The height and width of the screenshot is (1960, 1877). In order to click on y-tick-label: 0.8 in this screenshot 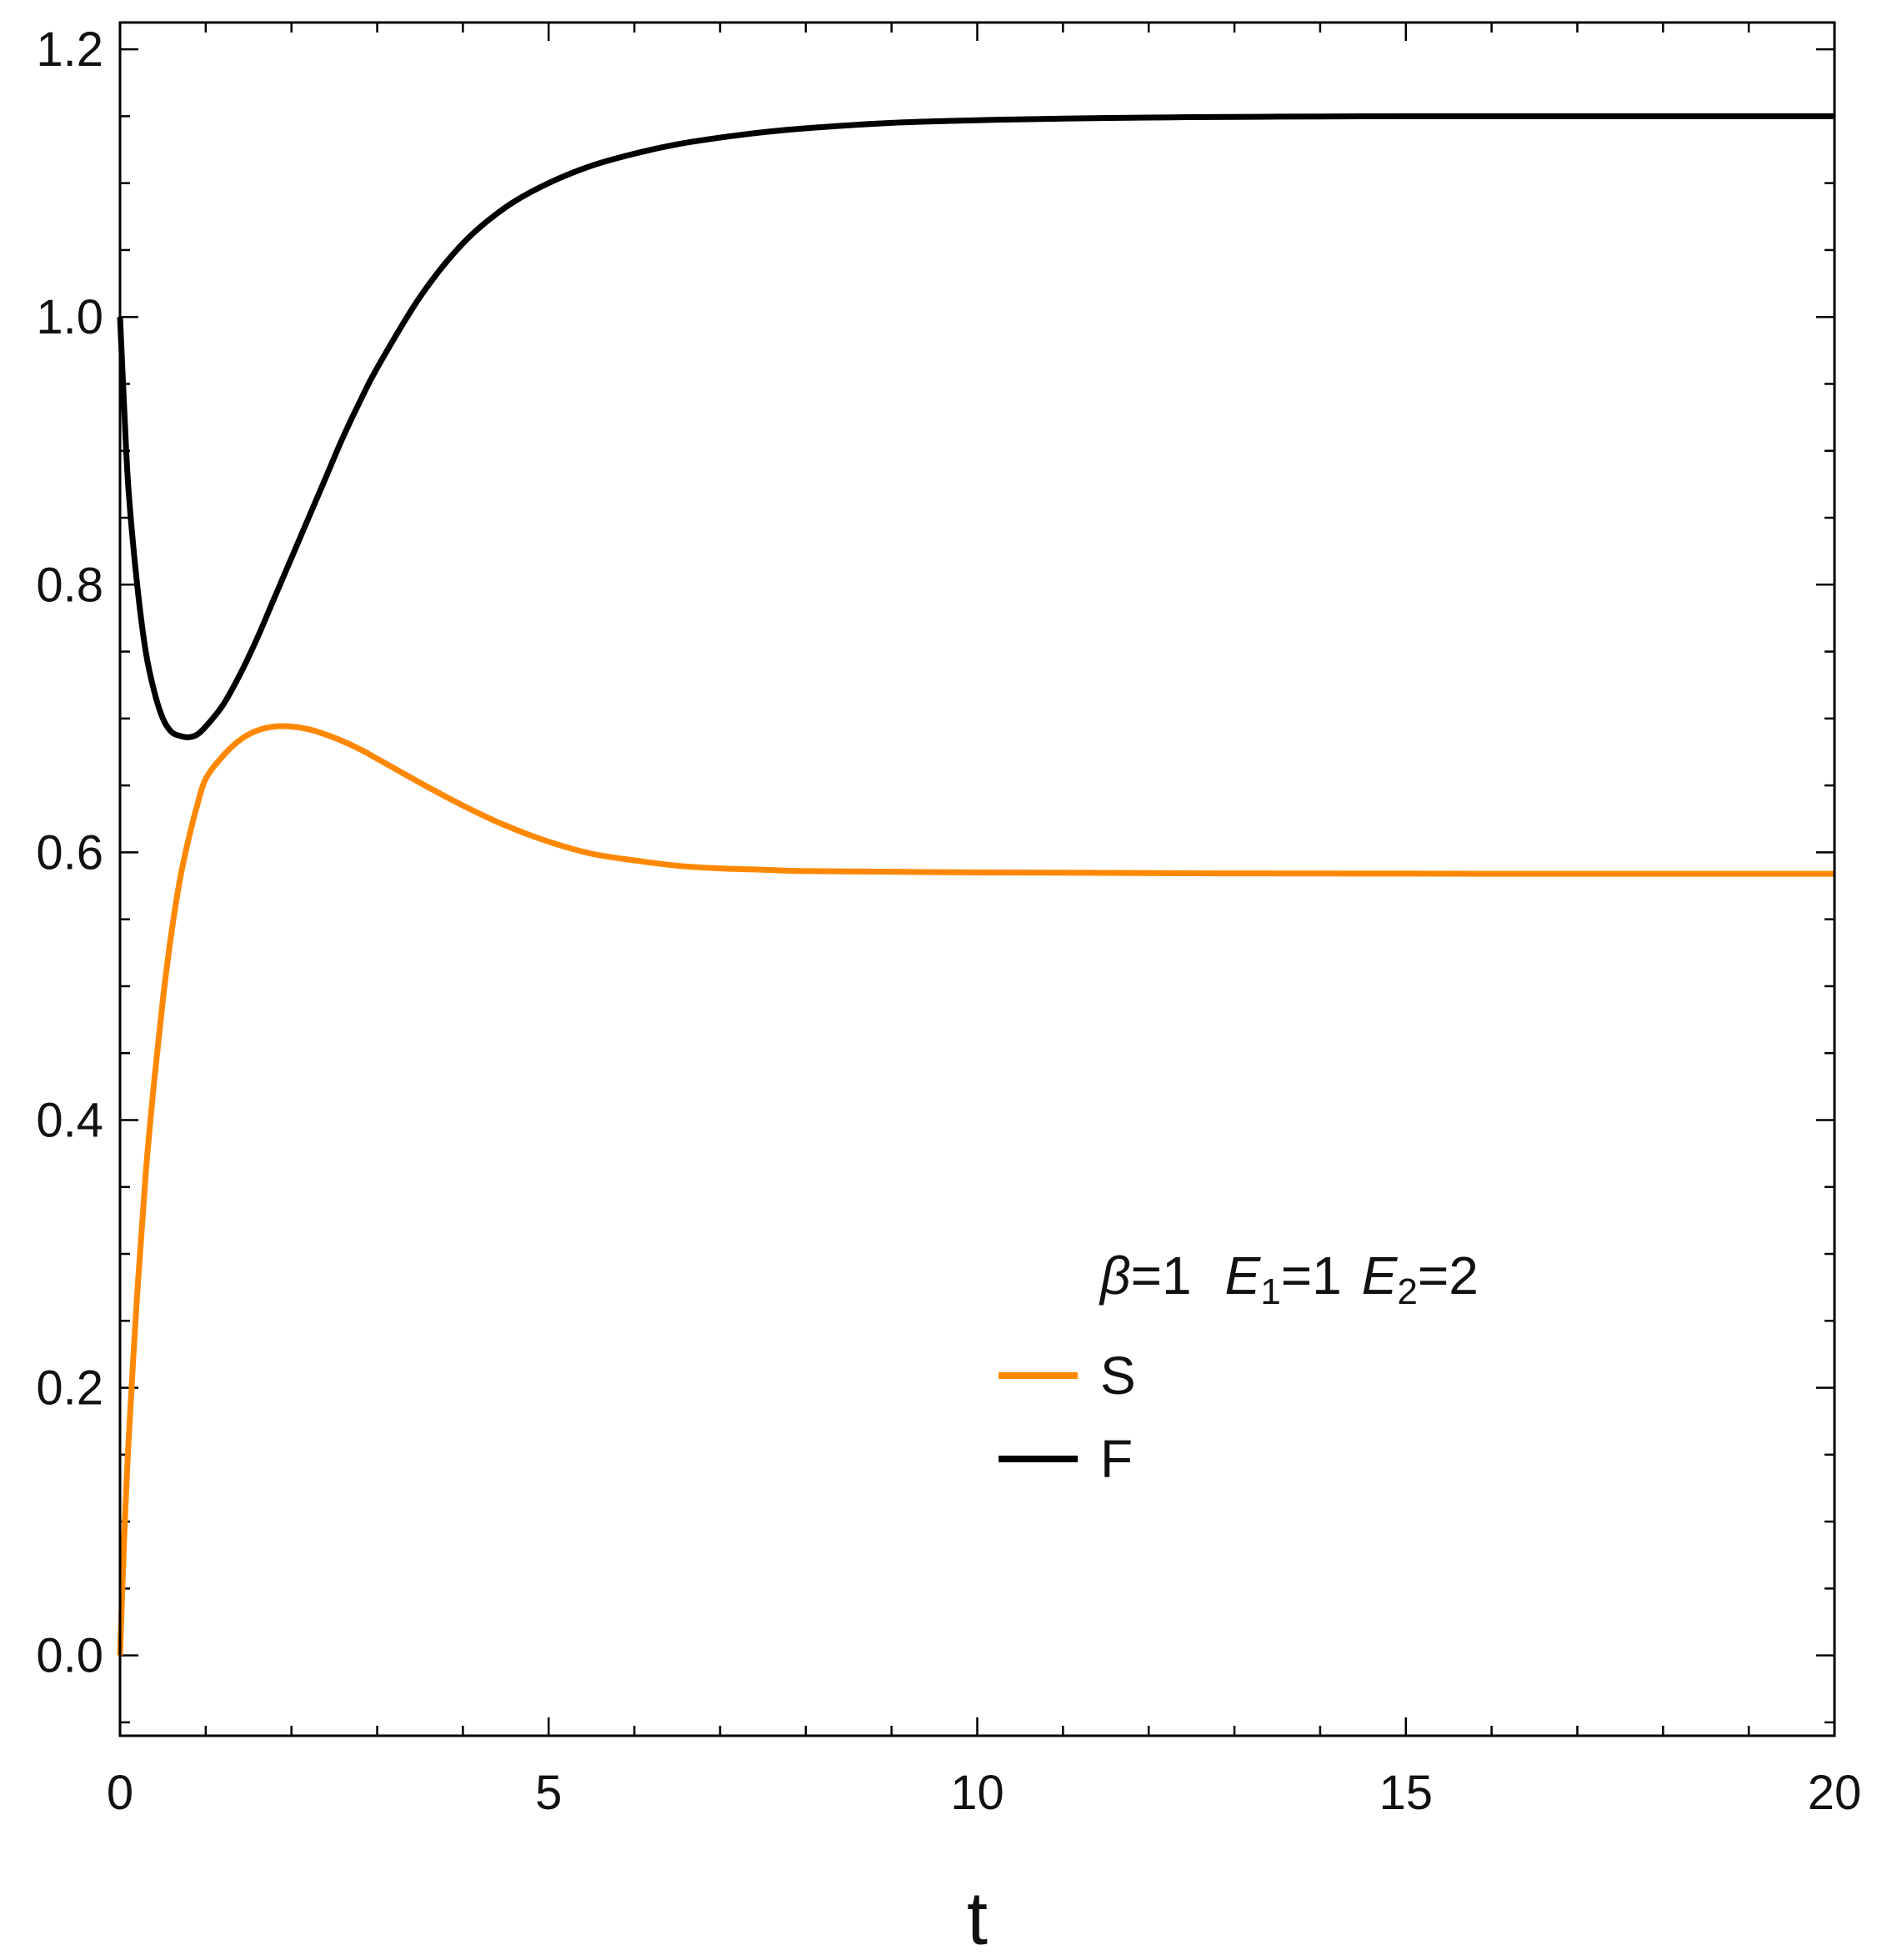, I will do `click(69, 585)`.